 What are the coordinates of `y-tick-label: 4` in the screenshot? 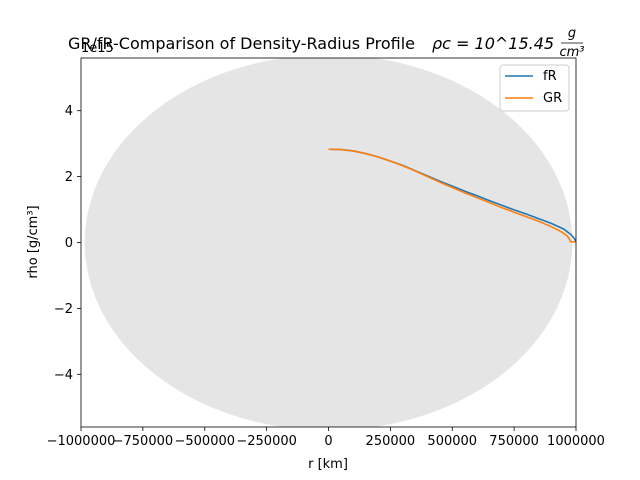 It's located at (69, 111).